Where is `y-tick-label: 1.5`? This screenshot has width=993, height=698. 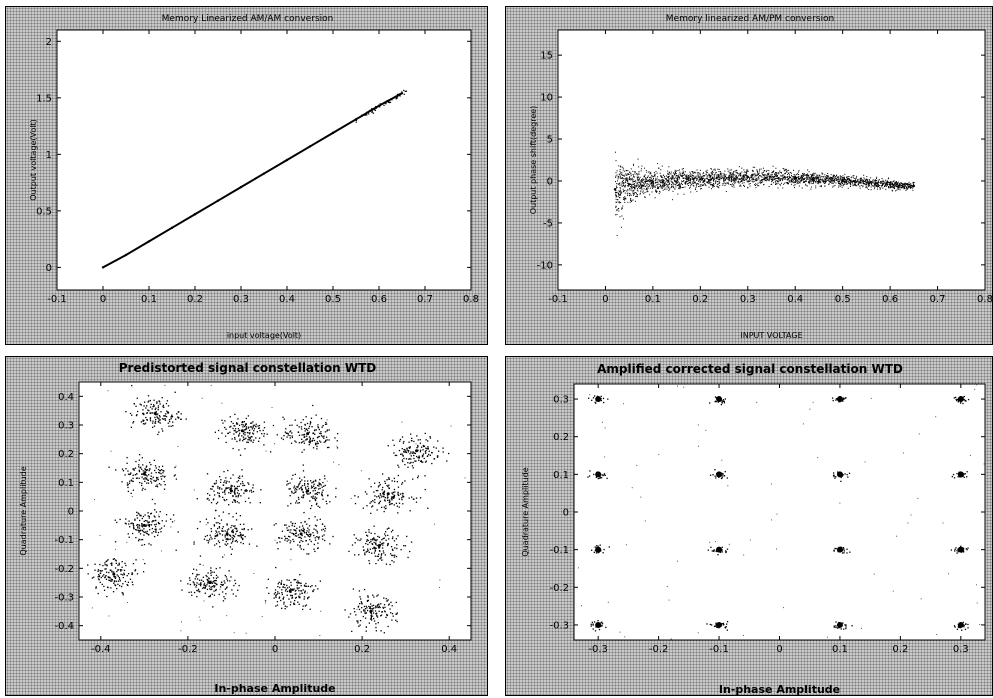 y-tick-label: 1.5 is located at coordinates (44, 98).